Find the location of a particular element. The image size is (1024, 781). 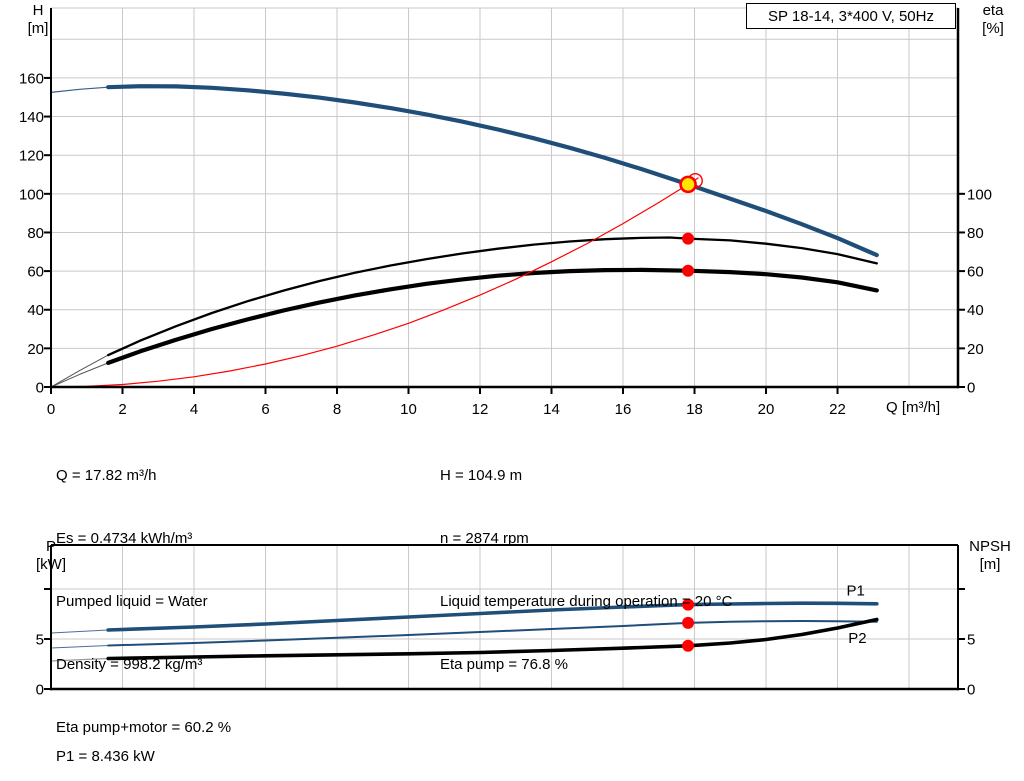

info-line: Es = 0.4734 kWh/m³ is located at coordinates (124, 538).